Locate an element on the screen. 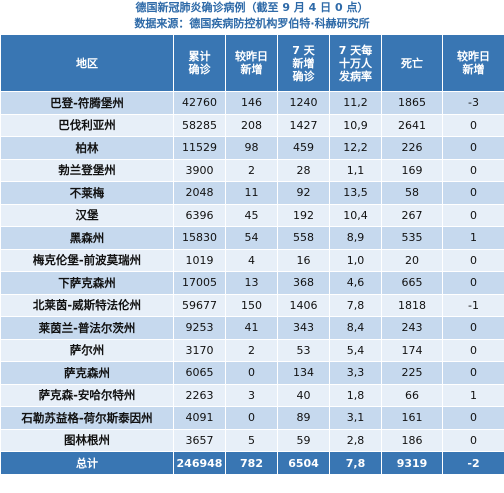  cell-region: 柏林 is located at coordinates (87, 148).